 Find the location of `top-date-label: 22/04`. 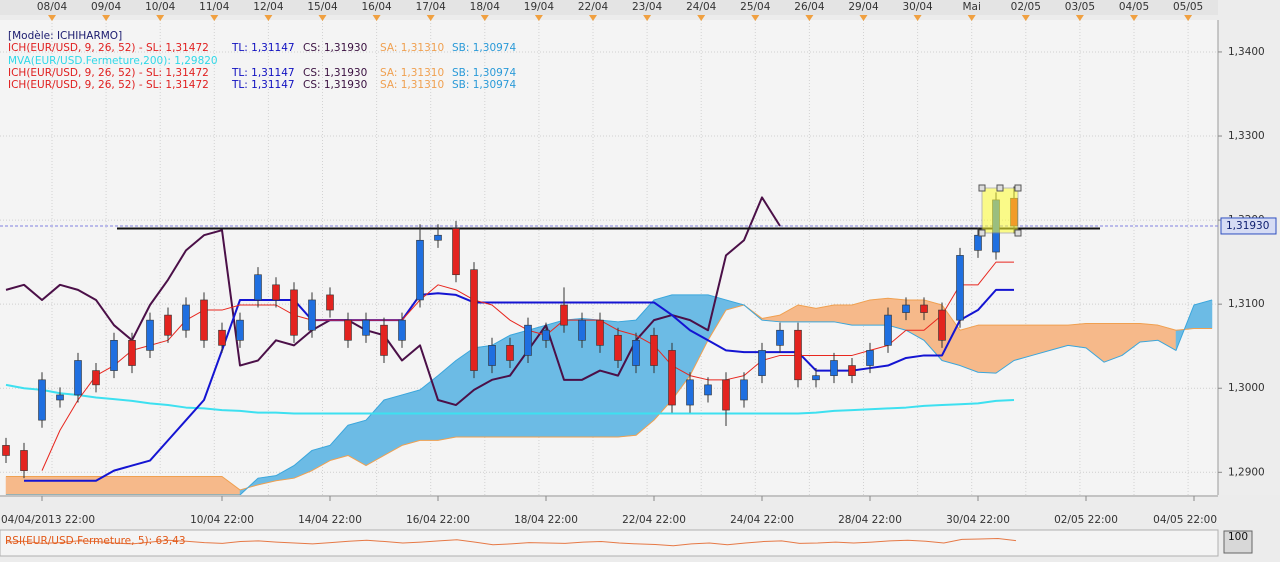

top-date-label: 22/04 is located at coordinates (593, 7).